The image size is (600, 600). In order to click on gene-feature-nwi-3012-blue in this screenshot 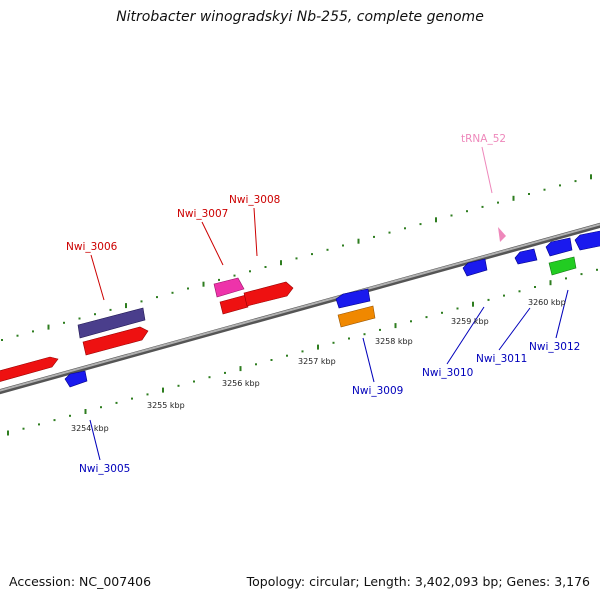, I will do `click(559, 247)`.